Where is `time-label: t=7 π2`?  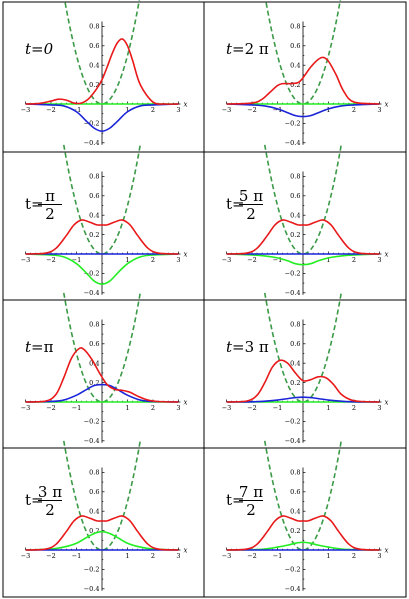
time-label: t=7 π2 is located at coordinates (244, 501).